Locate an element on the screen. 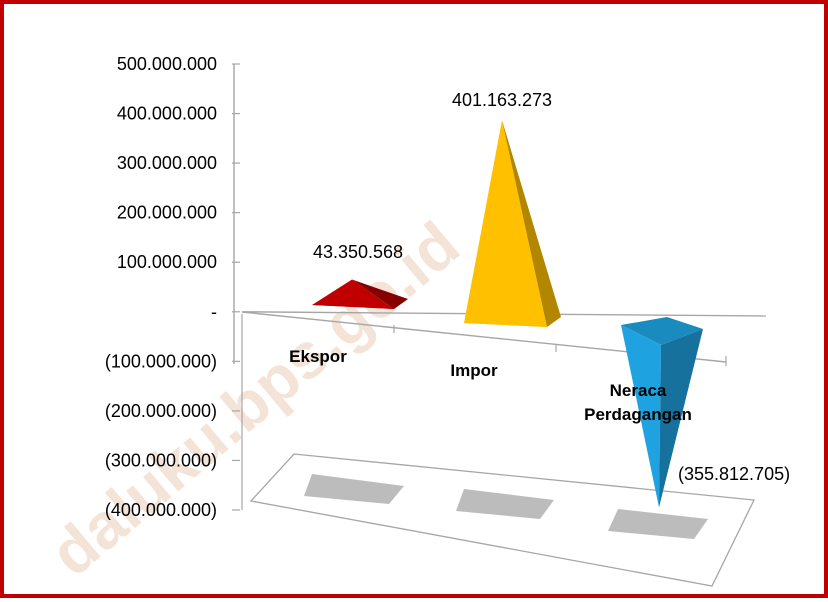 The width and height of the screenshot is (828, 602). y-tick-label: (400.000.000) is located at coordinates (161, 510).